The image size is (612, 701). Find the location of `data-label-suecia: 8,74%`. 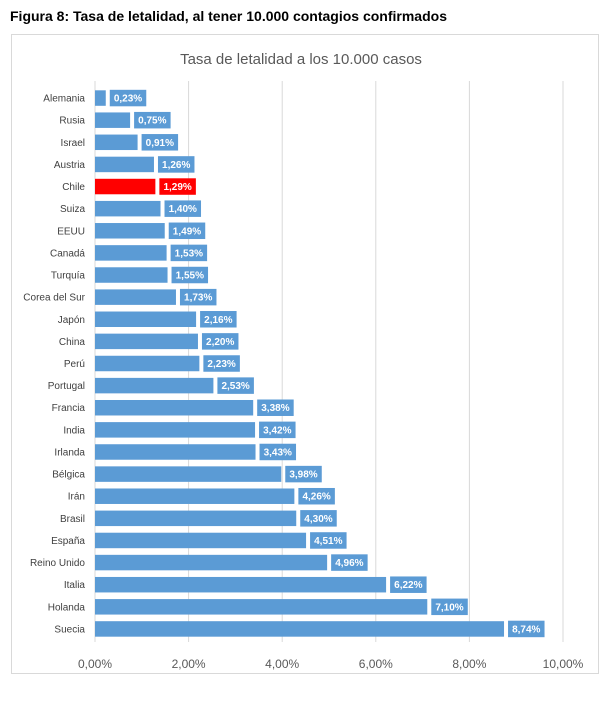

data-label-suecia: 8,74% is located at coordinates (526, 629).